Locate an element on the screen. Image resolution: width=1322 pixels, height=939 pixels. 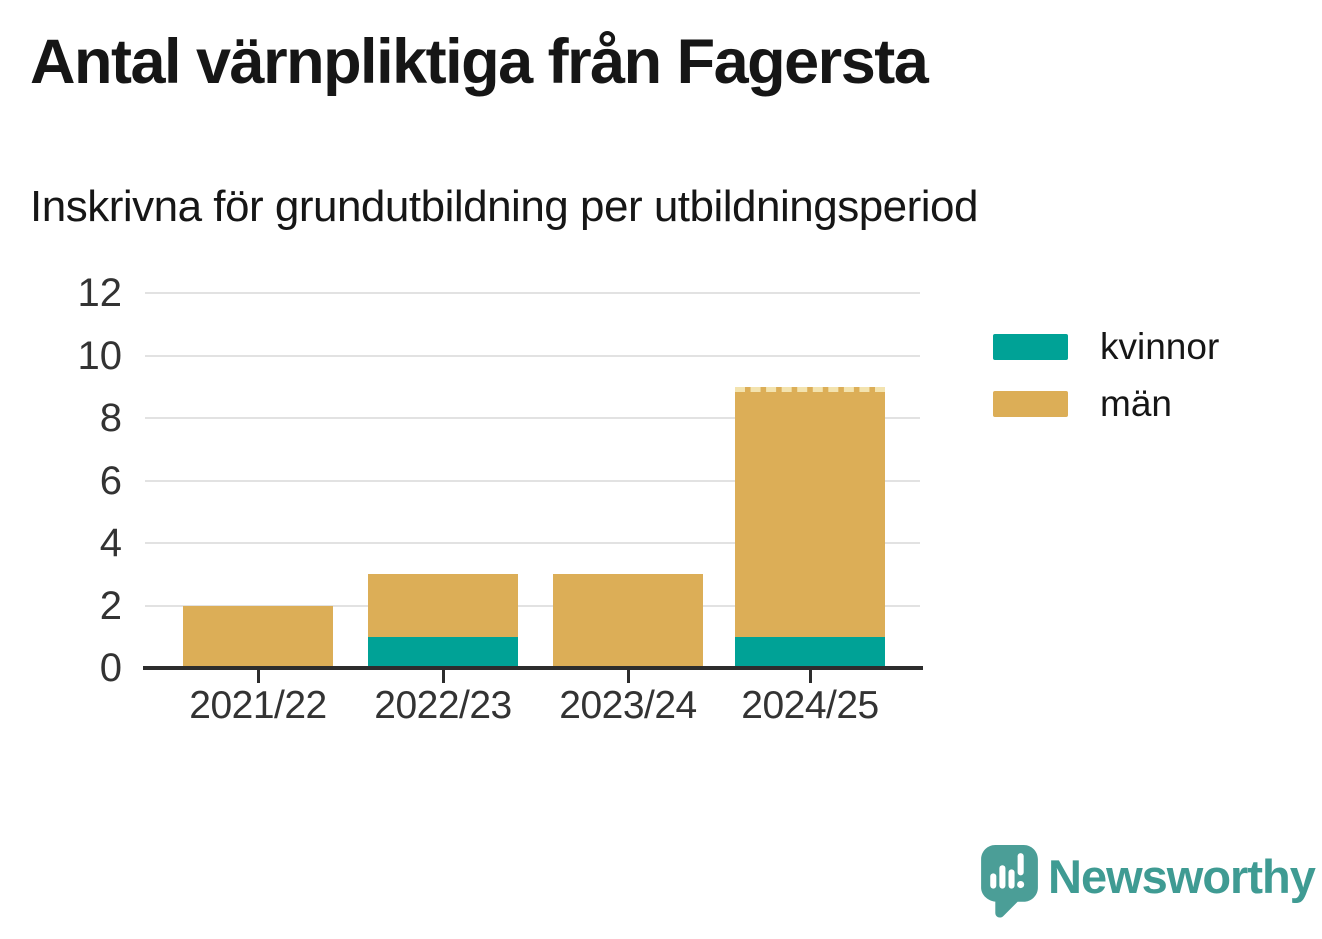
y-tick-label: 8 is located at coordinates (110, 418).